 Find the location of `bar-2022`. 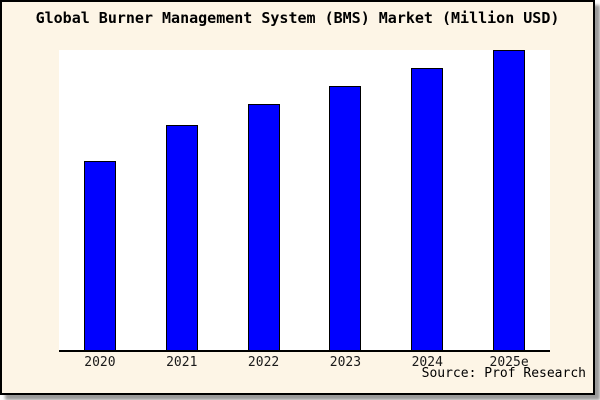

bar-2022 is located at coordinates (263, 227).